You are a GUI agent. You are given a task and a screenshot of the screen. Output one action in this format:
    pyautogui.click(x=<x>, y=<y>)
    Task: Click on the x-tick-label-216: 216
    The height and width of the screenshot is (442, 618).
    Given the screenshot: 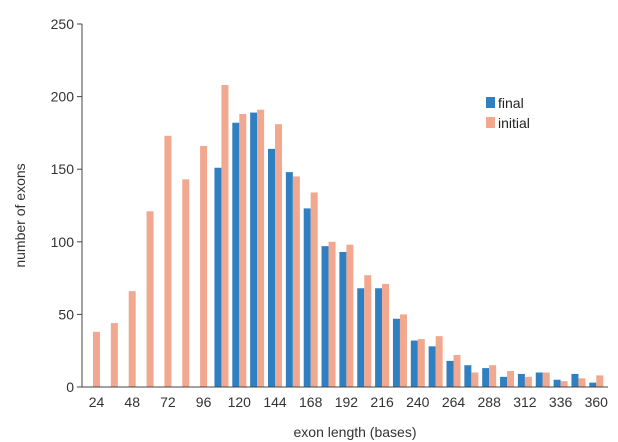 What is the action you would take?
    pyautogui.click(x=382, y=402)
    